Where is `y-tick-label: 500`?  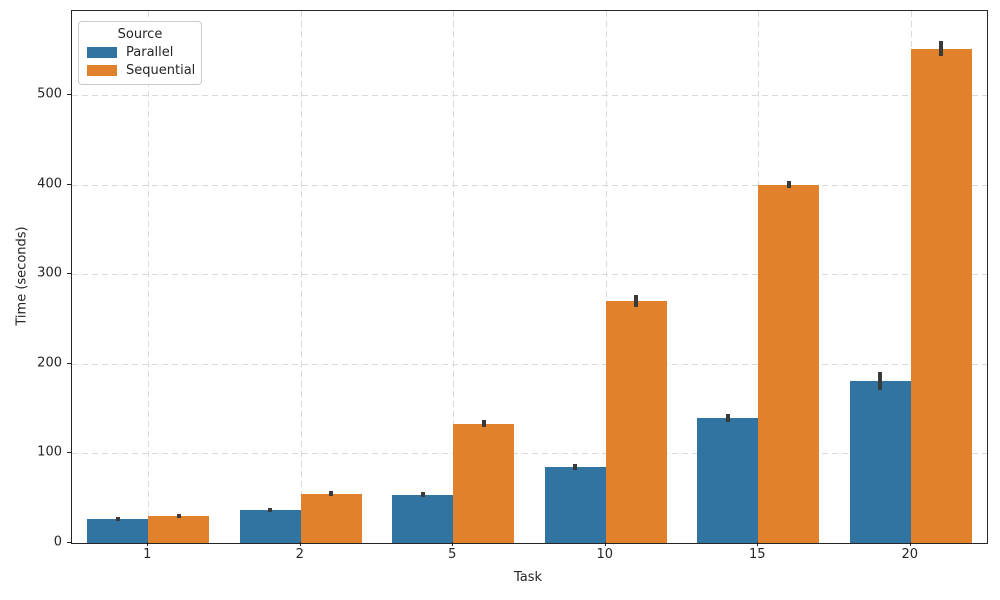
y-tick-label: 500 is located at coordinates (49, 94).